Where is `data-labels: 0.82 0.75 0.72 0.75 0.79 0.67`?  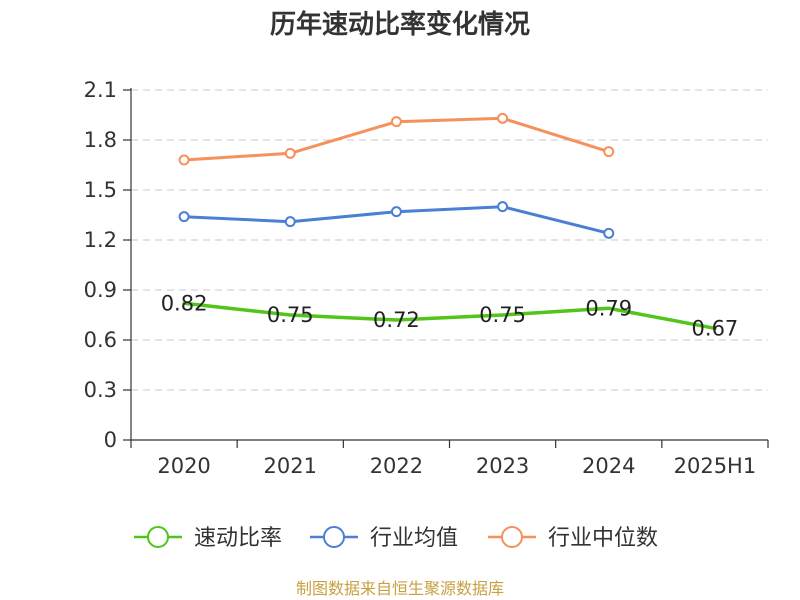
data-labels: 0.82 0.75 0.72 0.75 0.79 0.67 is located at coordinates (450, 315).